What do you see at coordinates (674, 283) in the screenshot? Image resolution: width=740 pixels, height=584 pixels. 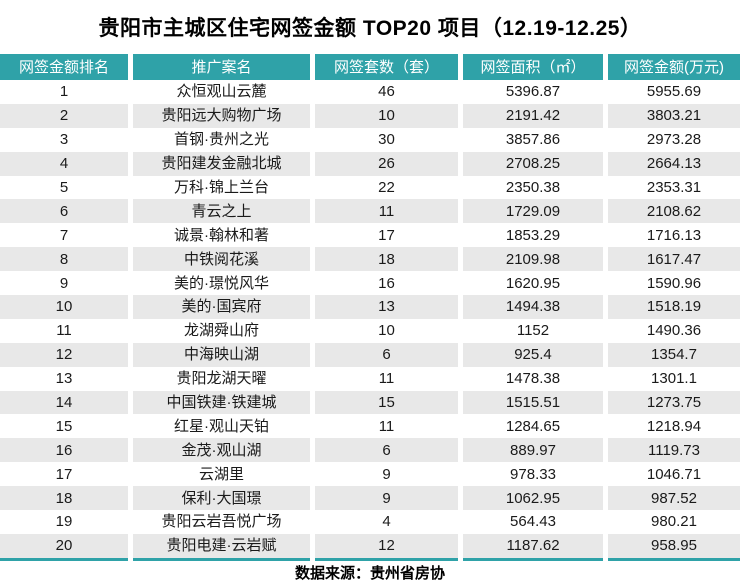 I see `amount-cell: 1590.96` at bounding box center [674, 283].